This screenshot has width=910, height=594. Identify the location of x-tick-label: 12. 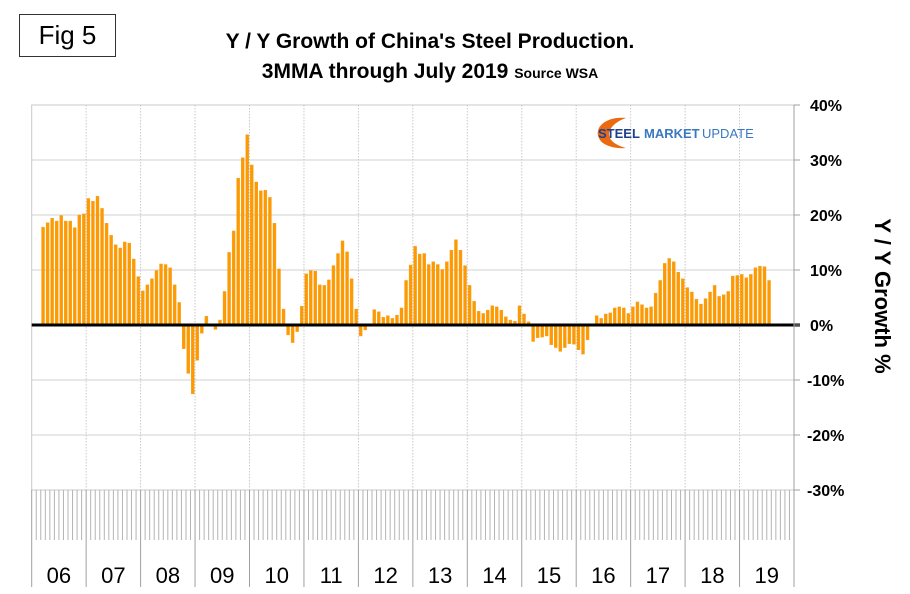
(385, 575).